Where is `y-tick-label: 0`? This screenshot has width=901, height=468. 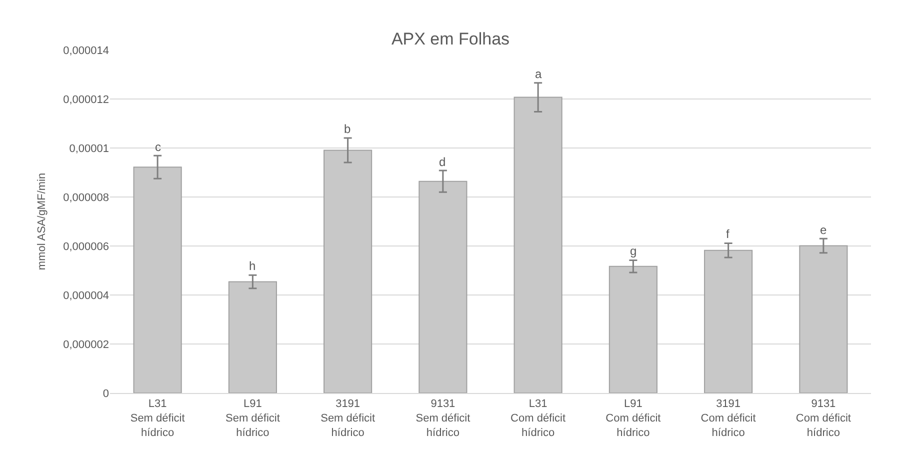
y-tick-label: 0 is located at coordinates (105, 394).